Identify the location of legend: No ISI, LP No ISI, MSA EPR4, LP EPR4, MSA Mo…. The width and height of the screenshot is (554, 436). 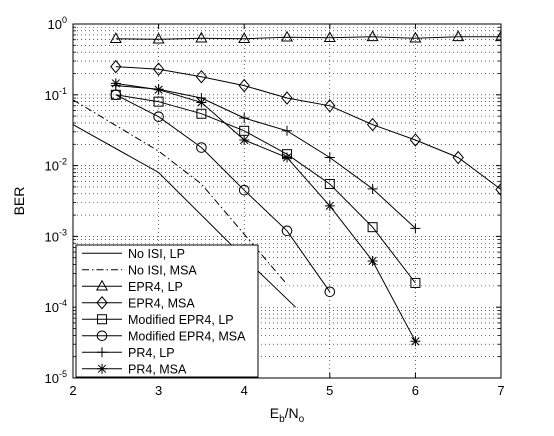
(167, 311).